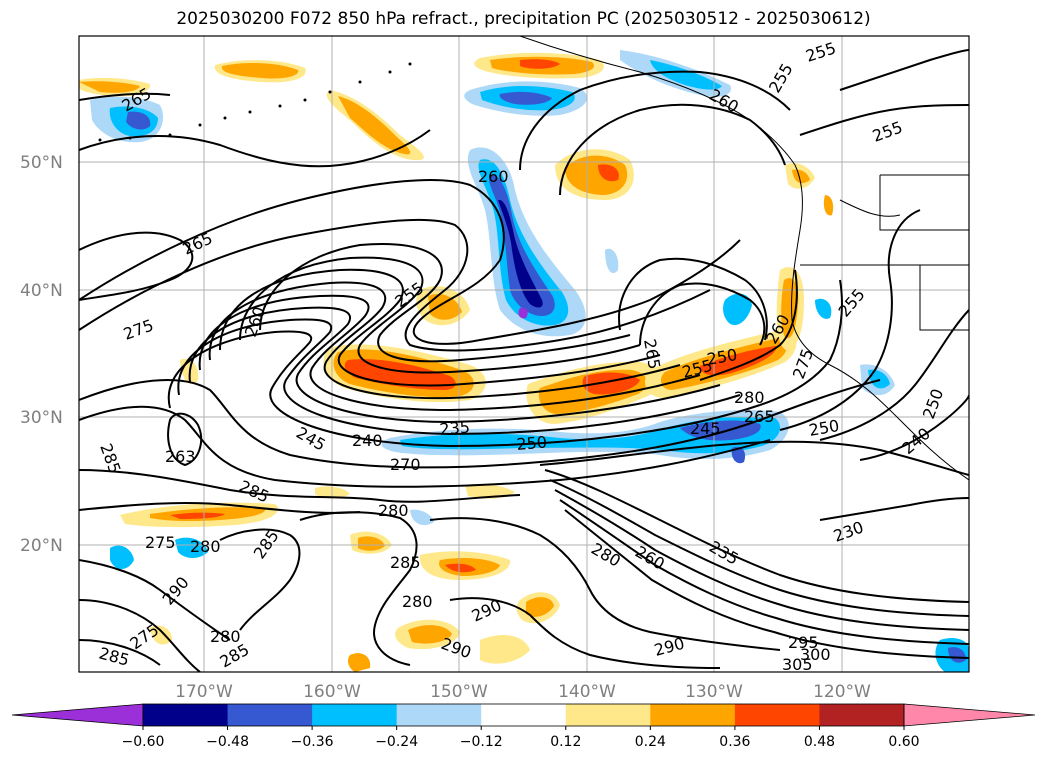  I want to click on contour-label: 245, so click(705, 428).